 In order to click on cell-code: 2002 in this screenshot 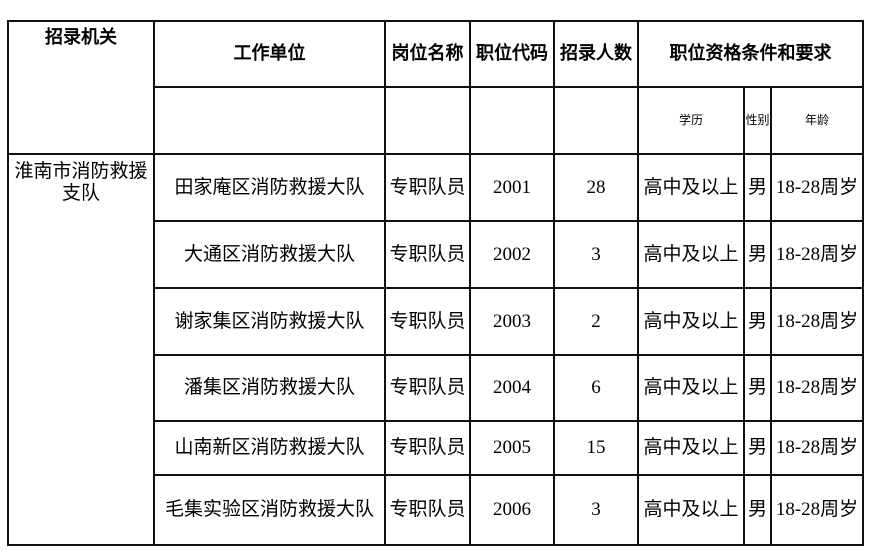, I will do `click(512, 254)`.